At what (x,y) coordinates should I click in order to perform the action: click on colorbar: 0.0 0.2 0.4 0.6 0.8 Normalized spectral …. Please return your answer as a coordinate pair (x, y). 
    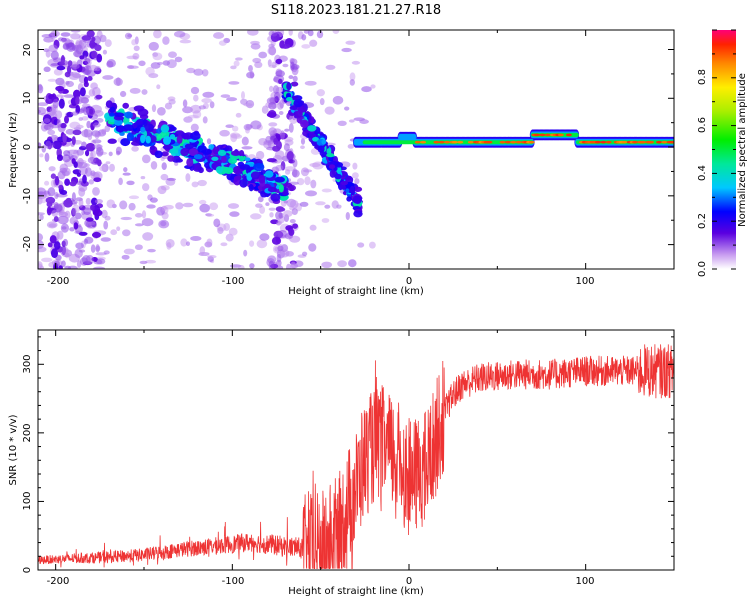
    Looking at the image, I should click on (722, 153).